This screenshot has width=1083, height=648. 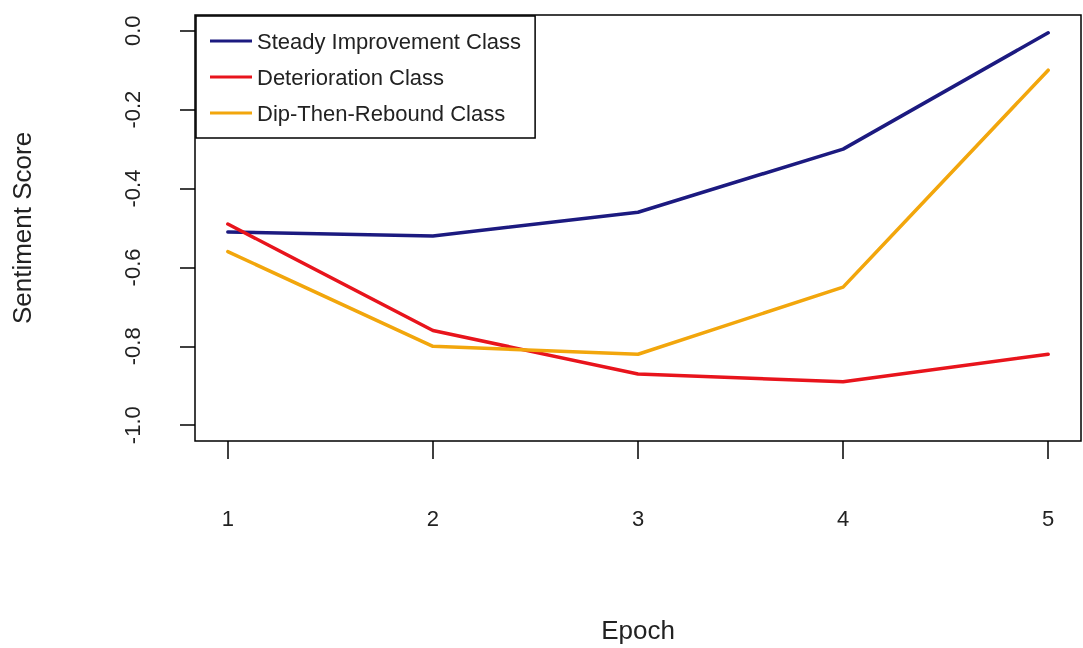 What do you see at coordinates (381, 113) in the screenshot?
I see `legend-label: Dip-Then-Rebound Class` at bounding box center [381, 113].